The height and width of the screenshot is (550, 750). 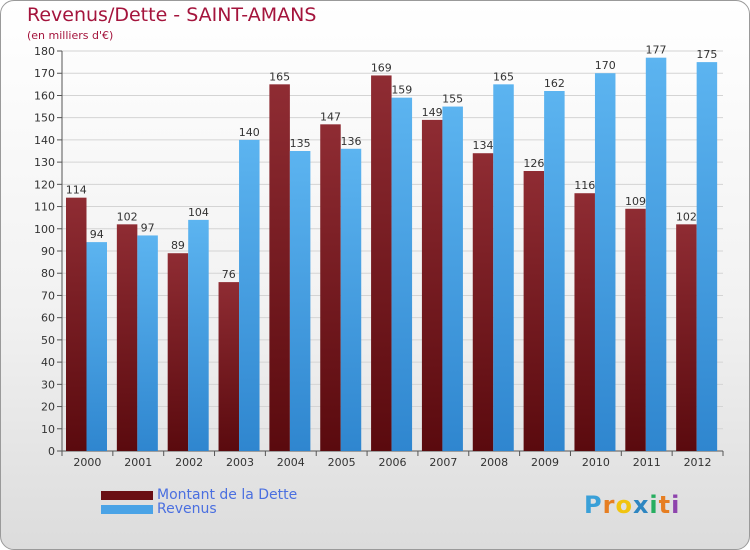 I want to click on logo-letter: t, so click(x=665, y=505).